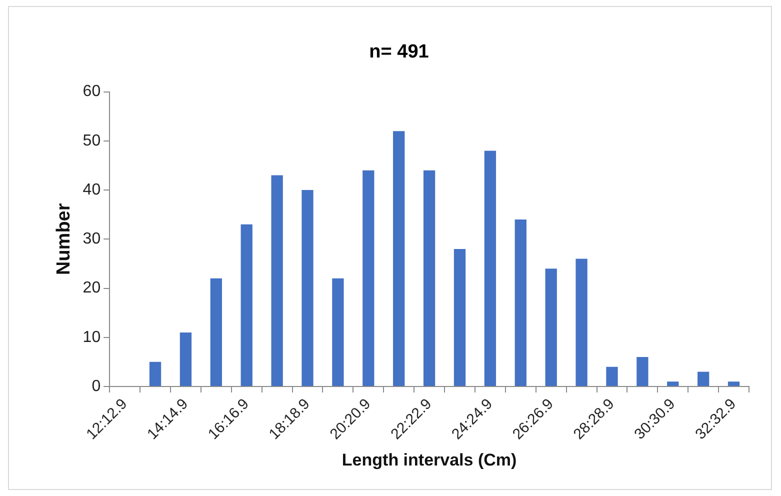  I want to click on chart-title: n= 491, so click(399, 52).